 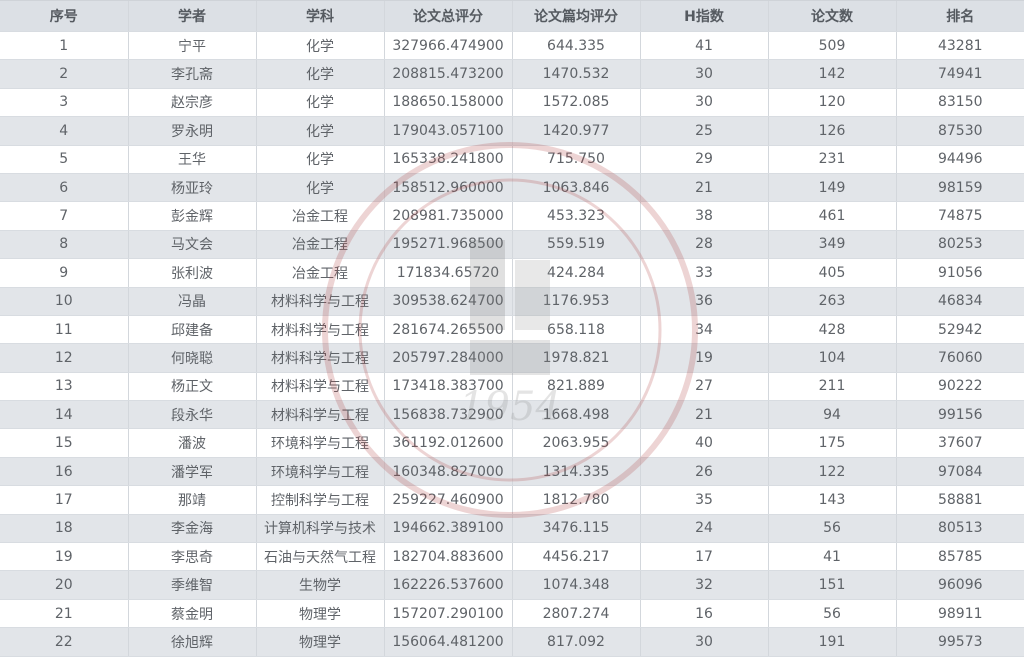 What do you see at coordinates (447, 642) in the screenshot?
I see `table-cell: 156064.481200` at bounding box center [447, 642].